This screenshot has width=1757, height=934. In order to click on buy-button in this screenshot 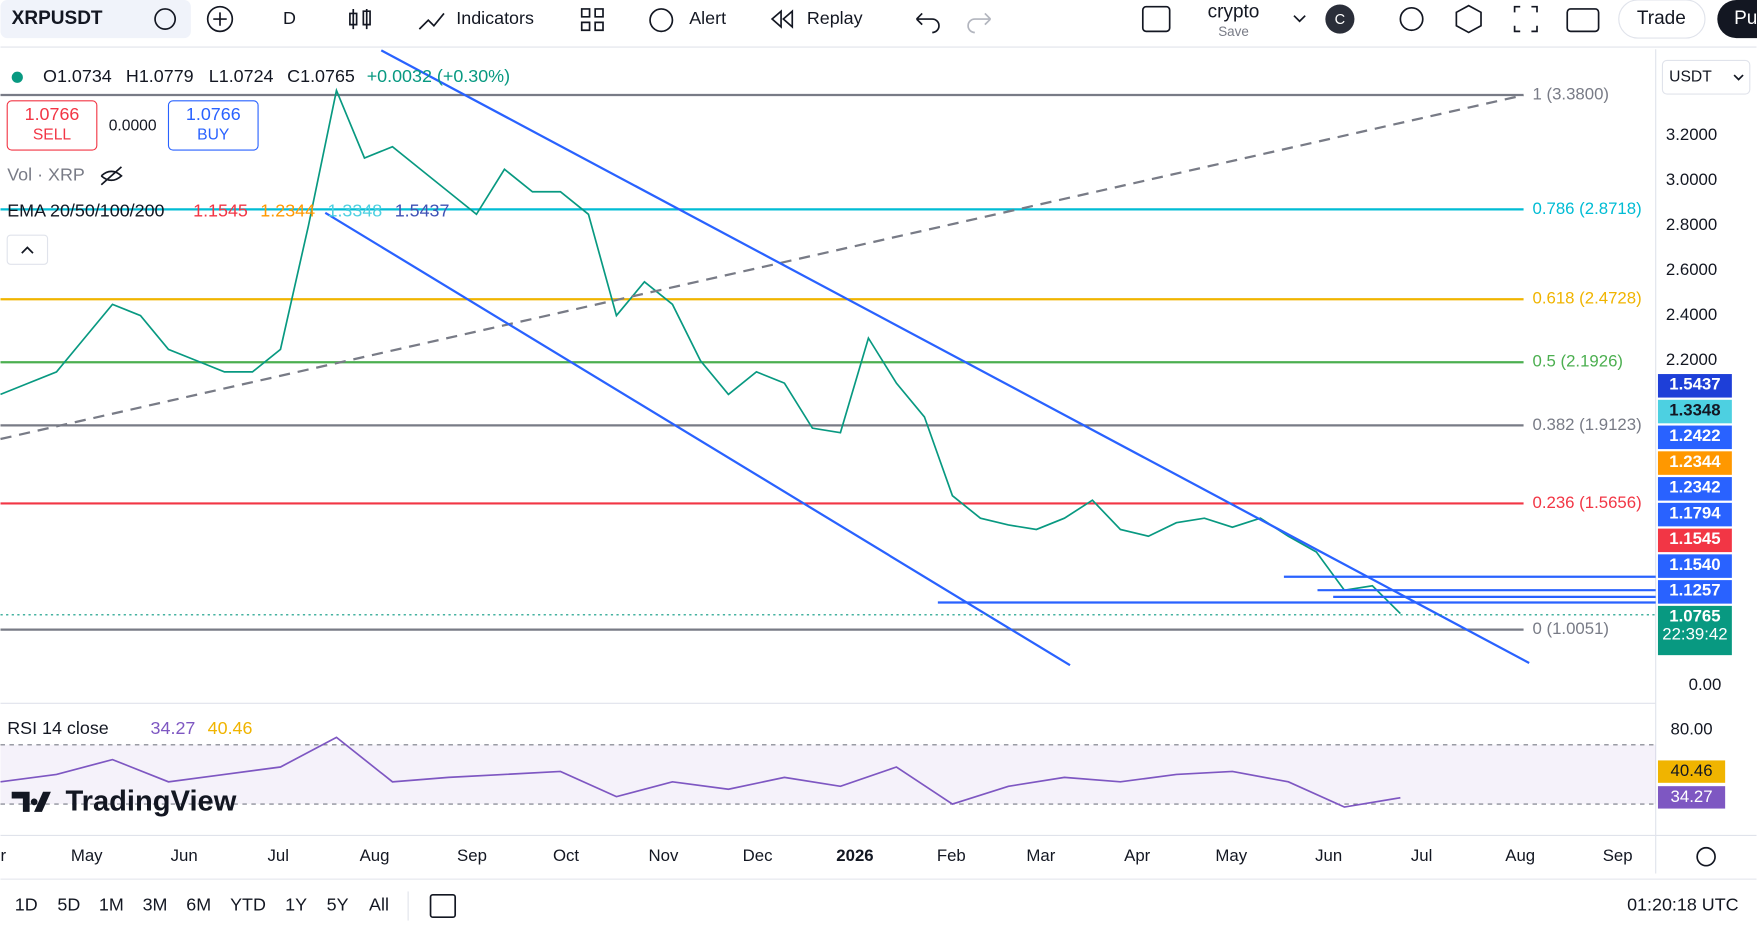, I will do `click(213, 125)`.